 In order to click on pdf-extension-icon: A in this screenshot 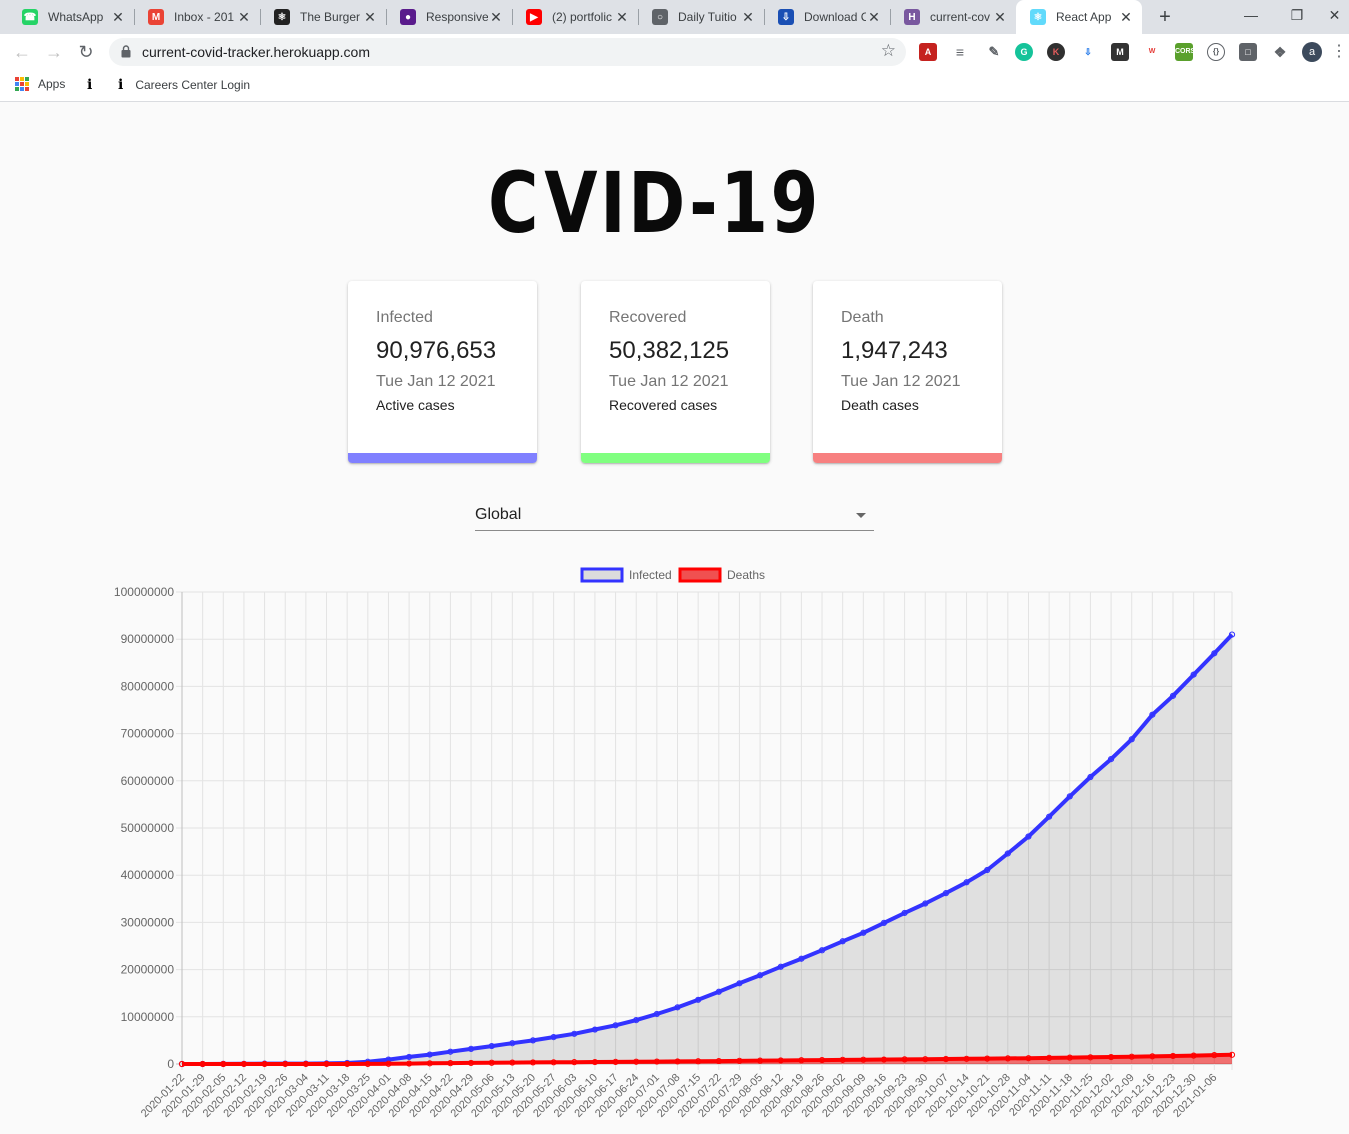, I will do `click(928, 52)`.